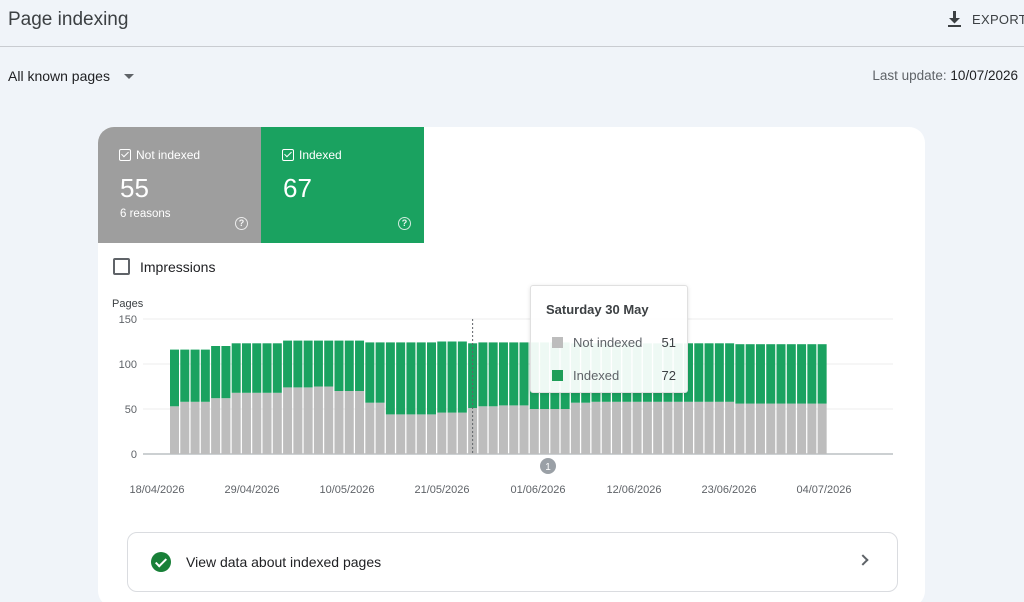 The width and height of the screenshot is (1024, 602). What do you see at coordinates (121, 266) in the screenshot?
I see `impressions-checkbox` at bounding box center [121, 266].